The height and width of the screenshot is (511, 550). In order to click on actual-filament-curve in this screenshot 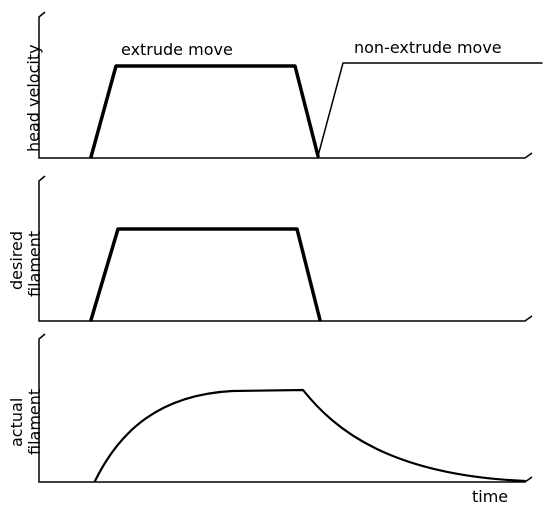, I will do `click(310, 435)`.